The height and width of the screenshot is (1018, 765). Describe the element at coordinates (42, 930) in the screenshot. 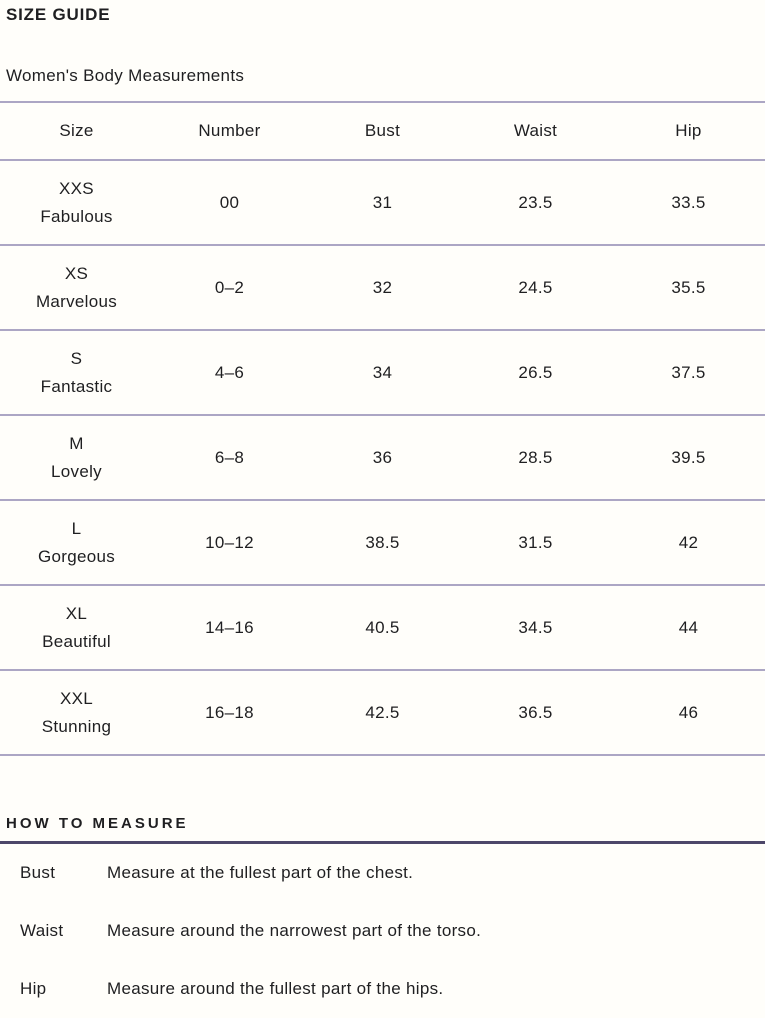

I see `measure-label: Waist` at that location.